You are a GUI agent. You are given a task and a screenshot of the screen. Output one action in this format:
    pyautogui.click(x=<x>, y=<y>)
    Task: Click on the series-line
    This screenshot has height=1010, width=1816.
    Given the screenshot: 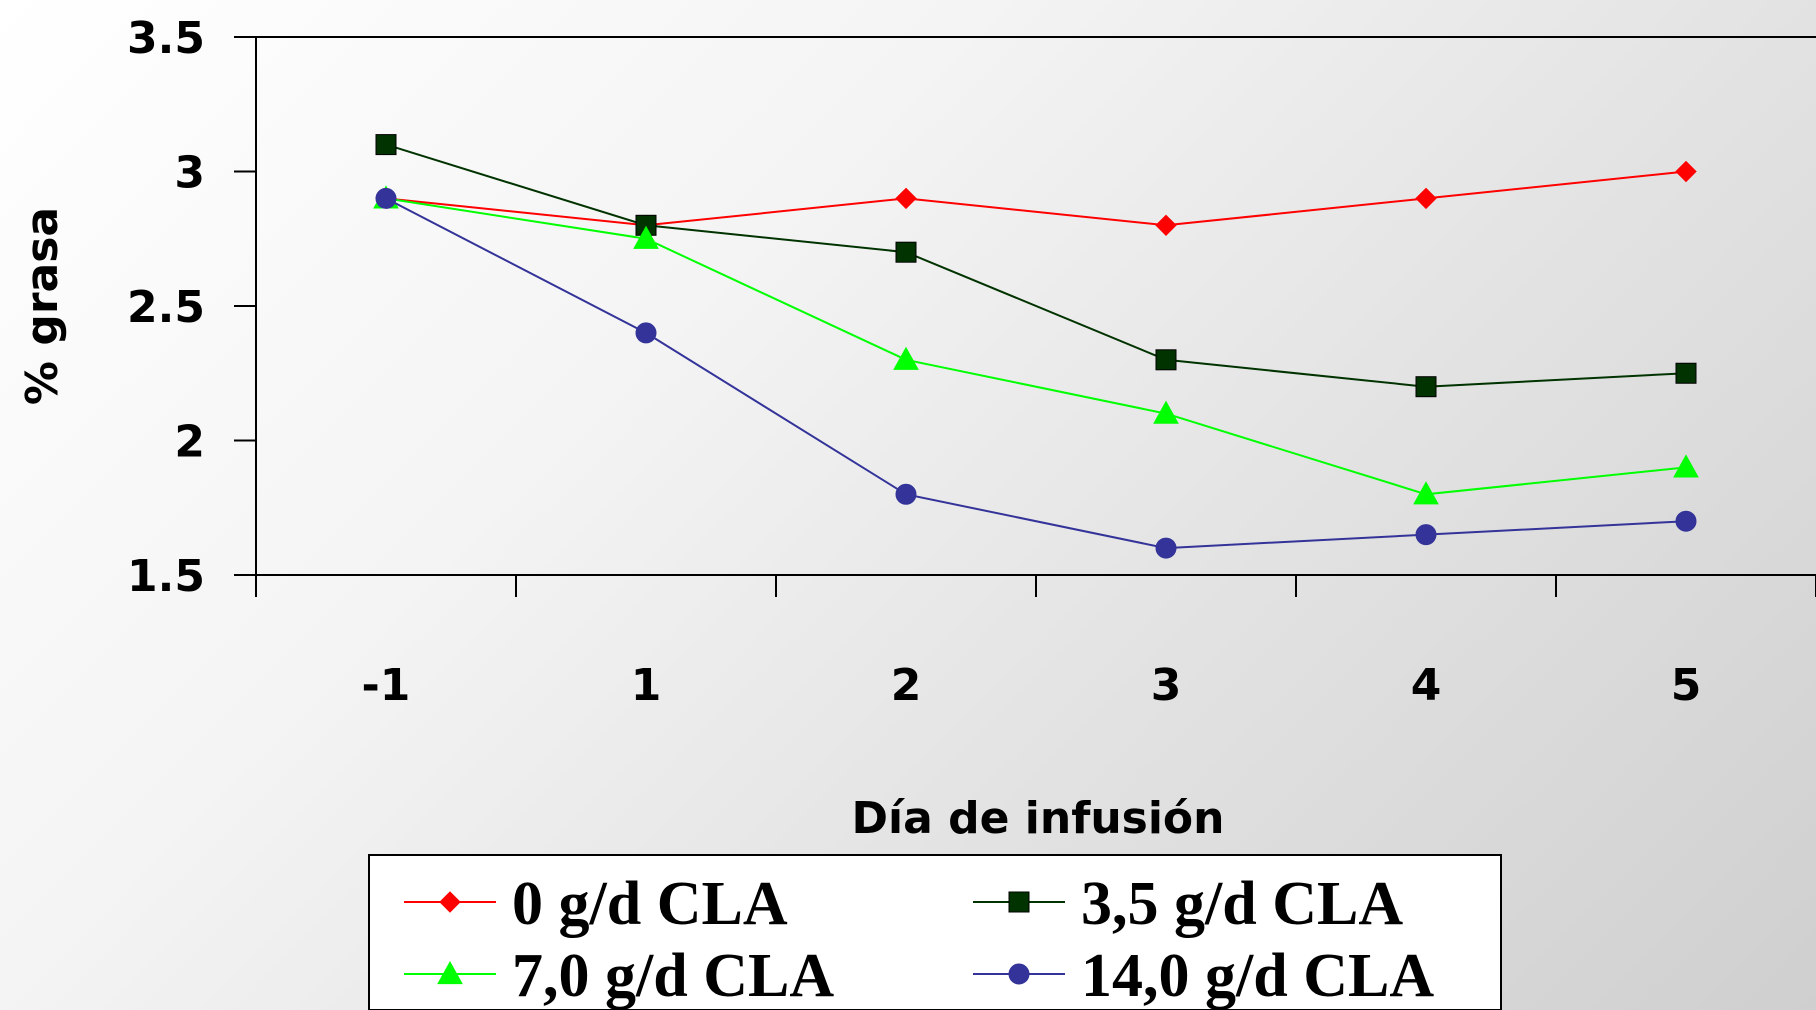 What is the action you would take?
    pyautogui.click(x=1036, y=198)
    